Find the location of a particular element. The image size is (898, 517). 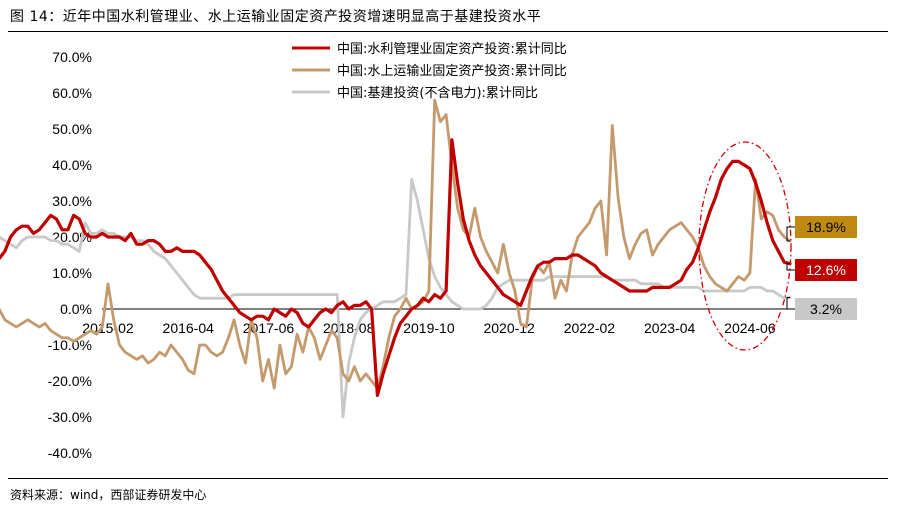

y-tick-label: 0.0% is located at coordinates (76, 309).